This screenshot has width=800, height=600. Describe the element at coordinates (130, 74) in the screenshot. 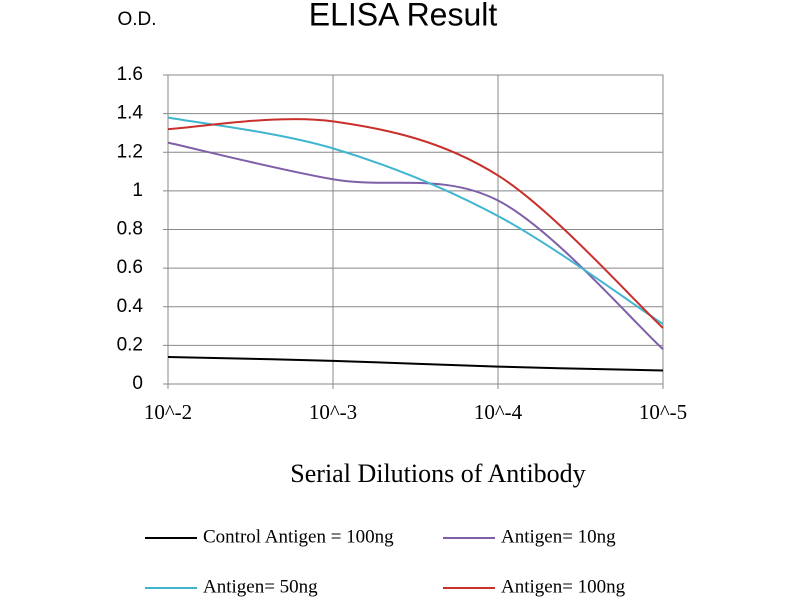

I see `y-tick-label: 1.6` at that location.